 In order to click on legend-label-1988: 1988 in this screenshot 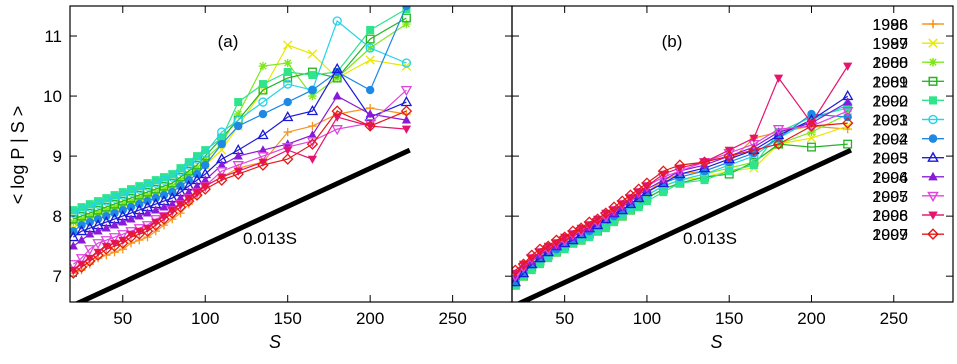, I will do `click(890, 63)`.